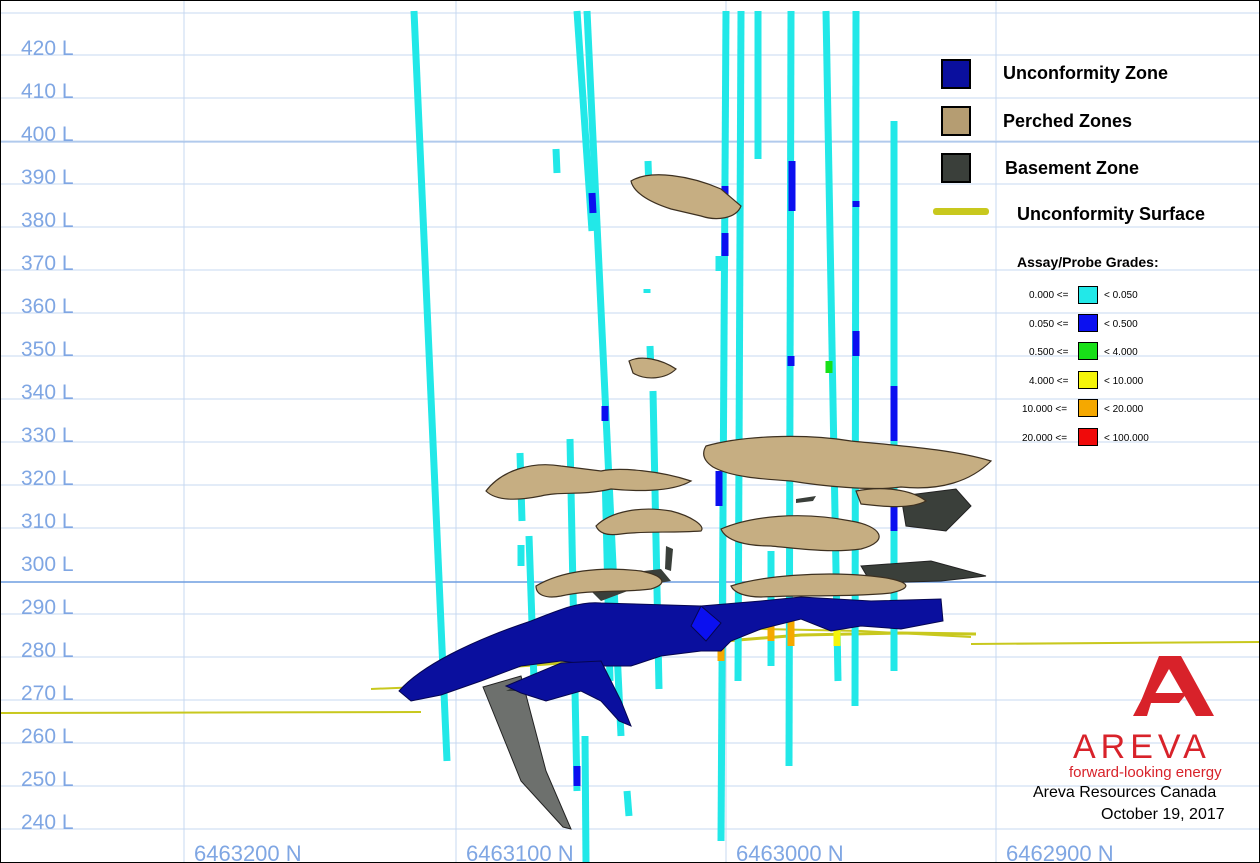 The height and width of the screenshot is (863, 1260). Describe the element at coordinates (1068, 121) in the screenshot. I see `legend-label: Perched Zones` at that location.